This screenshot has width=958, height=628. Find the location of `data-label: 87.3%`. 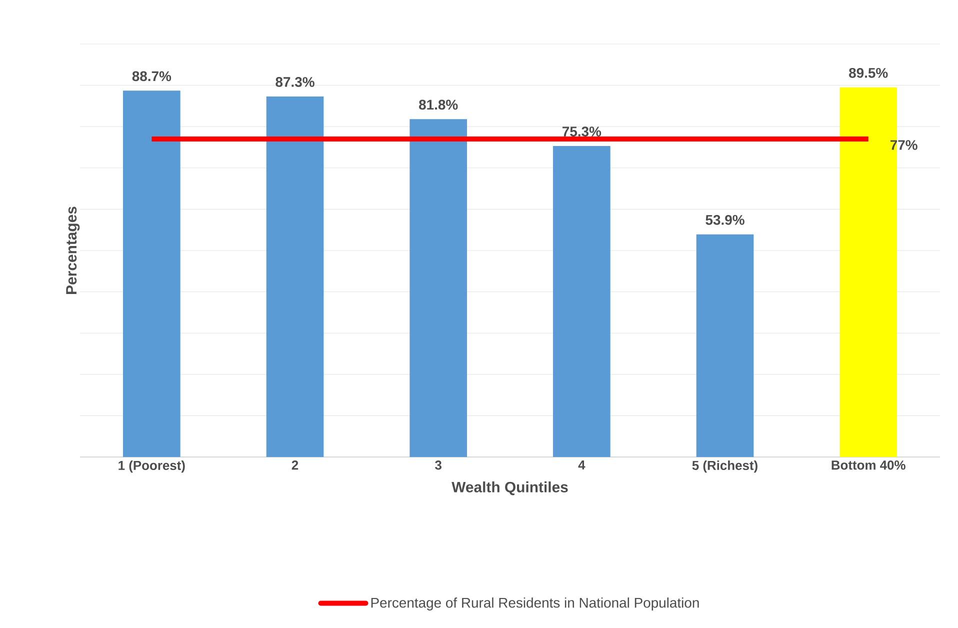

data-label: 87.3% is located at coordinates (295, 82).